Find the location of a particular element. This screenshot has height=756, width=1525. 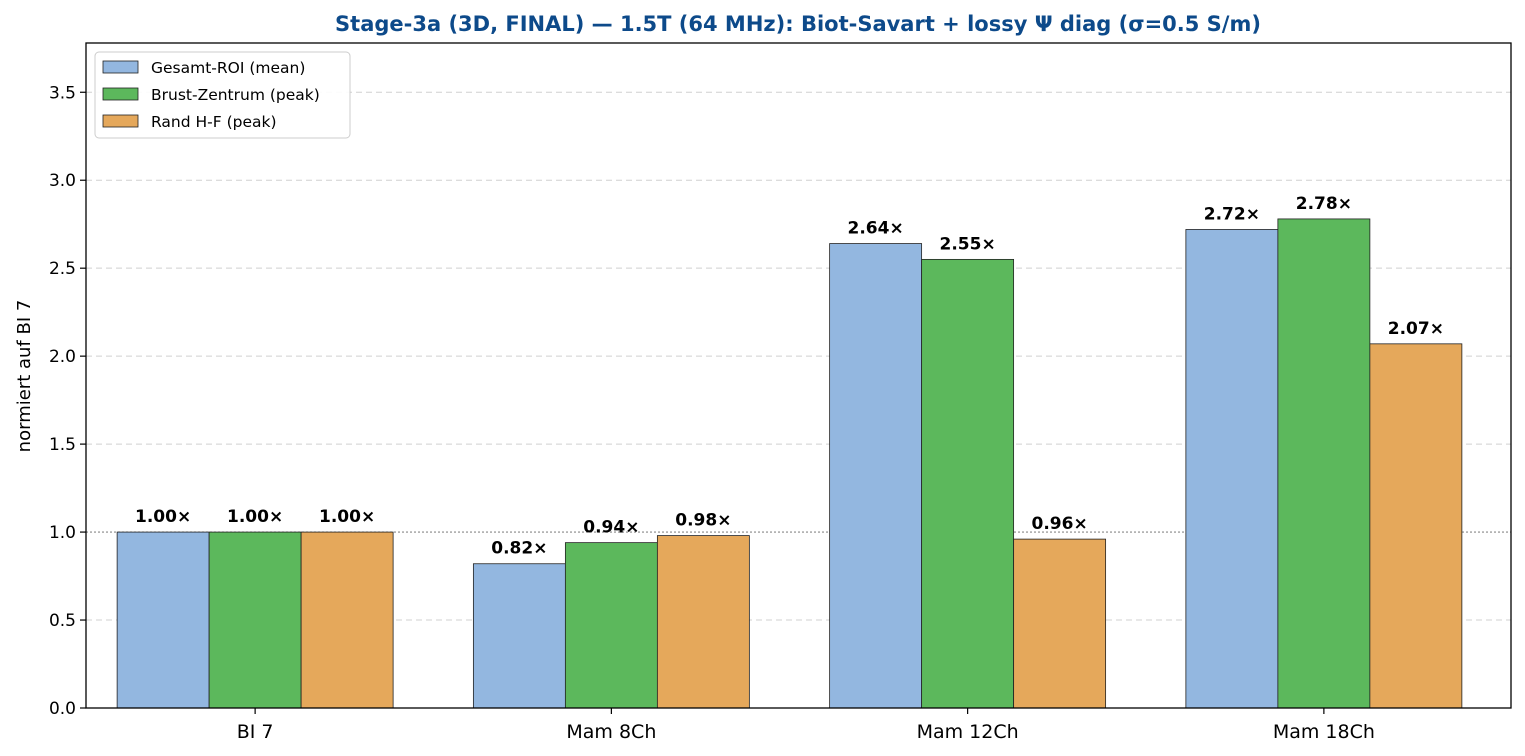

data-label: 2.55× is located at coordinates (968, 244).